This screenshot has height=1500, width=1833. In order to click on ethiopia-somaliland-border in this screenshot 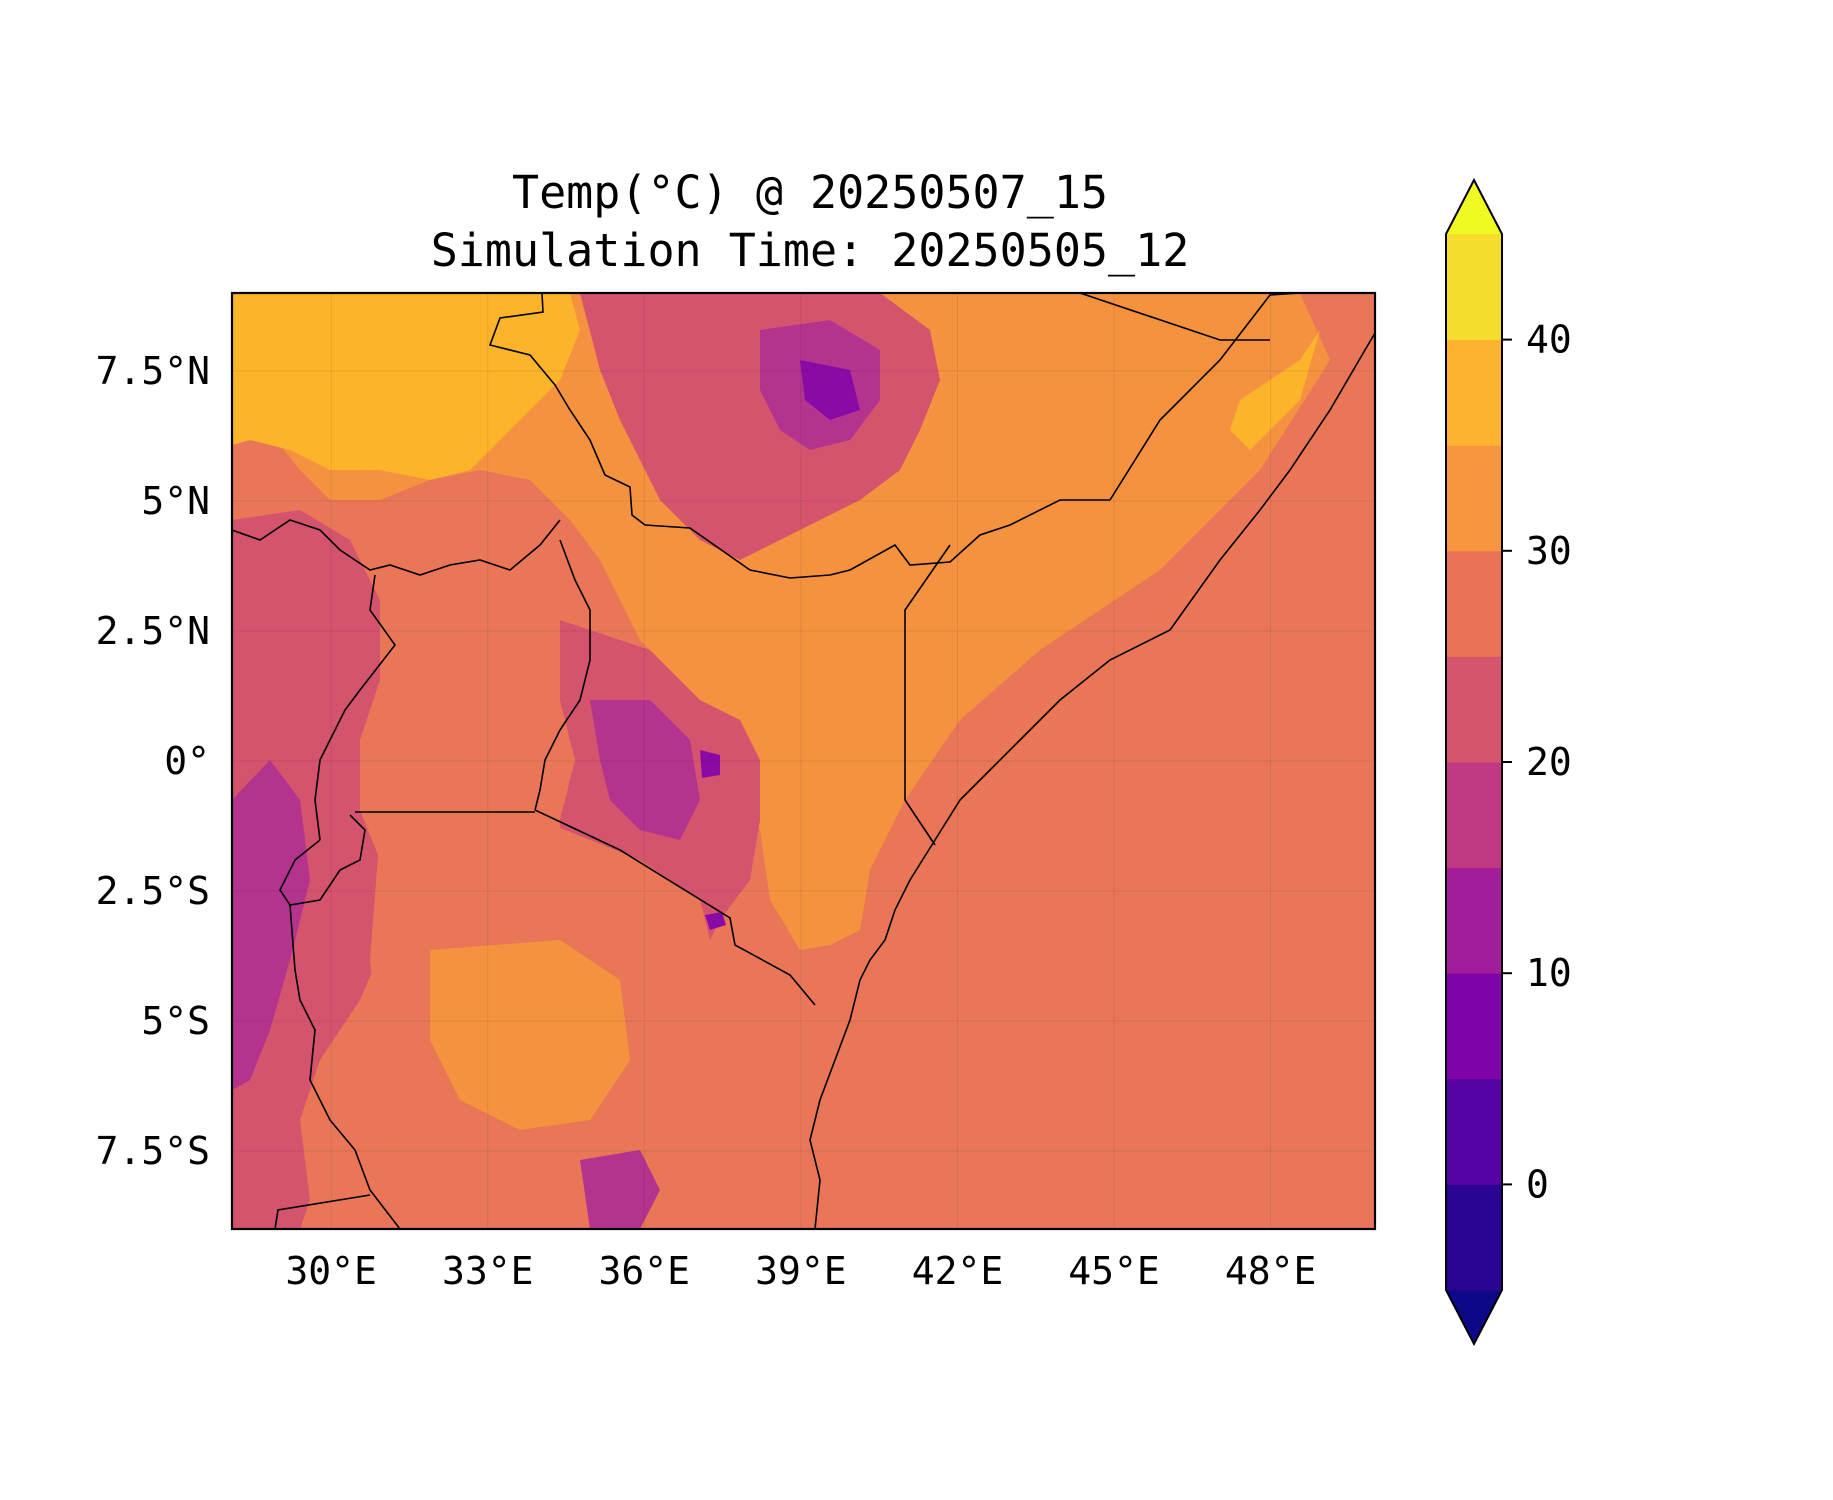, I will do `click(1174, 317)`.